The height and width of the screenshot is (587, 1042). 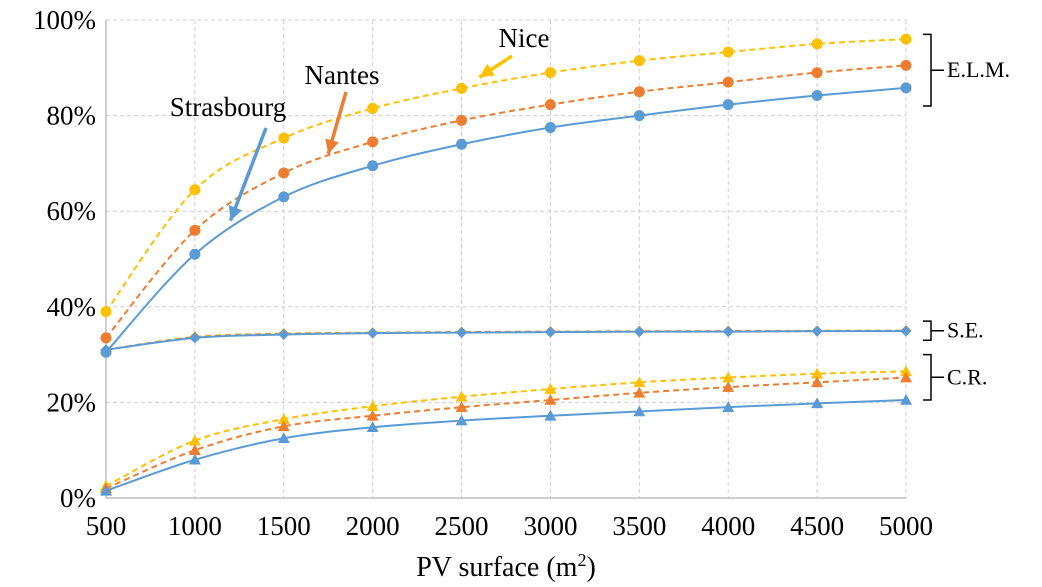 What do you see at coordinates (248, 174) in the screenshot?
I see `annotation-arrow` at bounding box center [248, 174].